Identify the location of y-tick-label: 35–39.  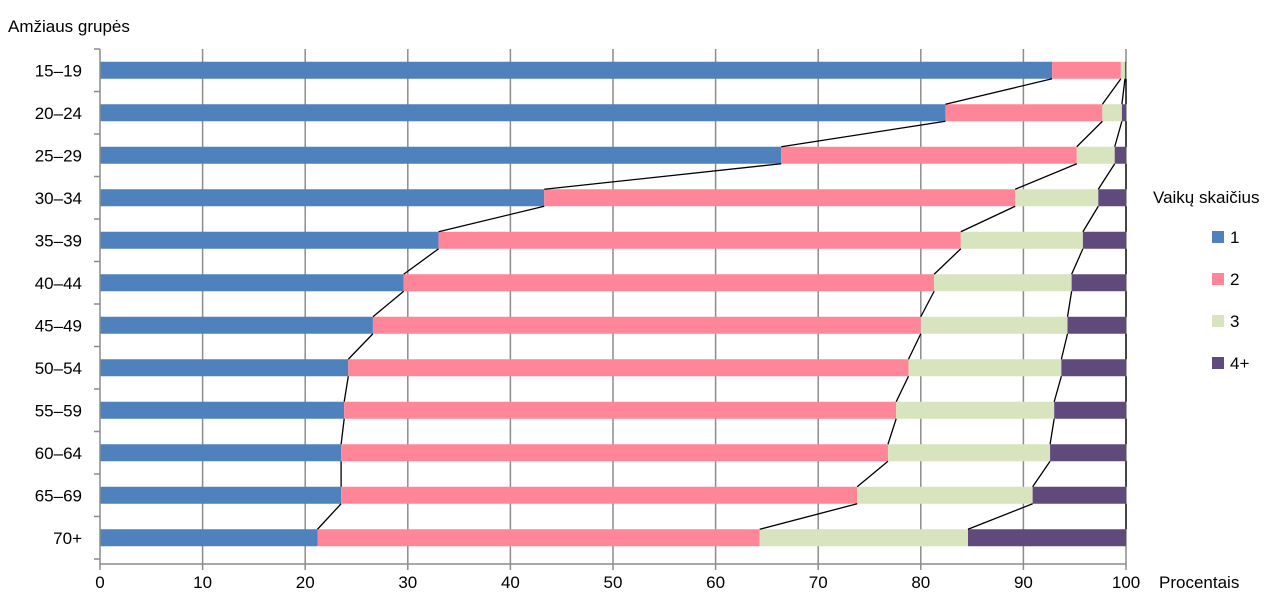
(58, 240).